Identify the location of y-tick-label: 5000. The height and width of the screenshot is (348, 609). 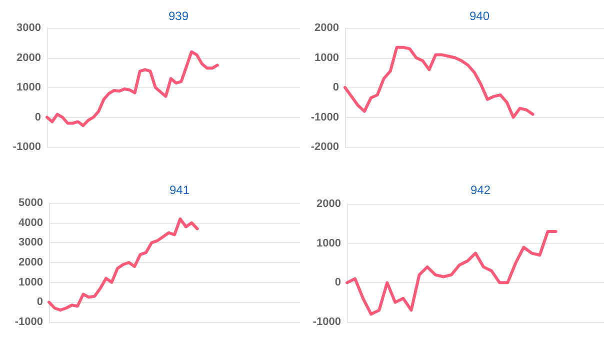
(30, 203).